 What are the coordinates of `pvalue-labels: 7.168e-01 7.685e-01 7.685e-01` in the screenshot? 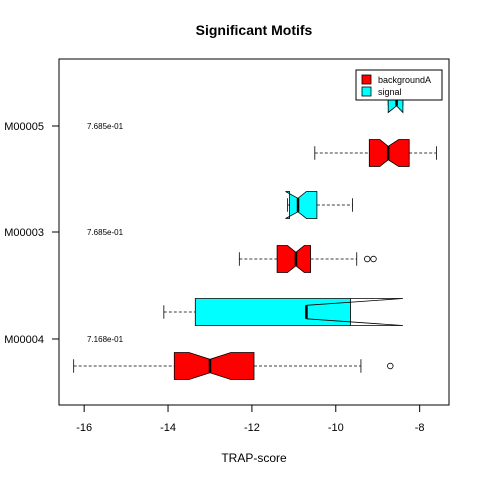 It's located at (105, 233).